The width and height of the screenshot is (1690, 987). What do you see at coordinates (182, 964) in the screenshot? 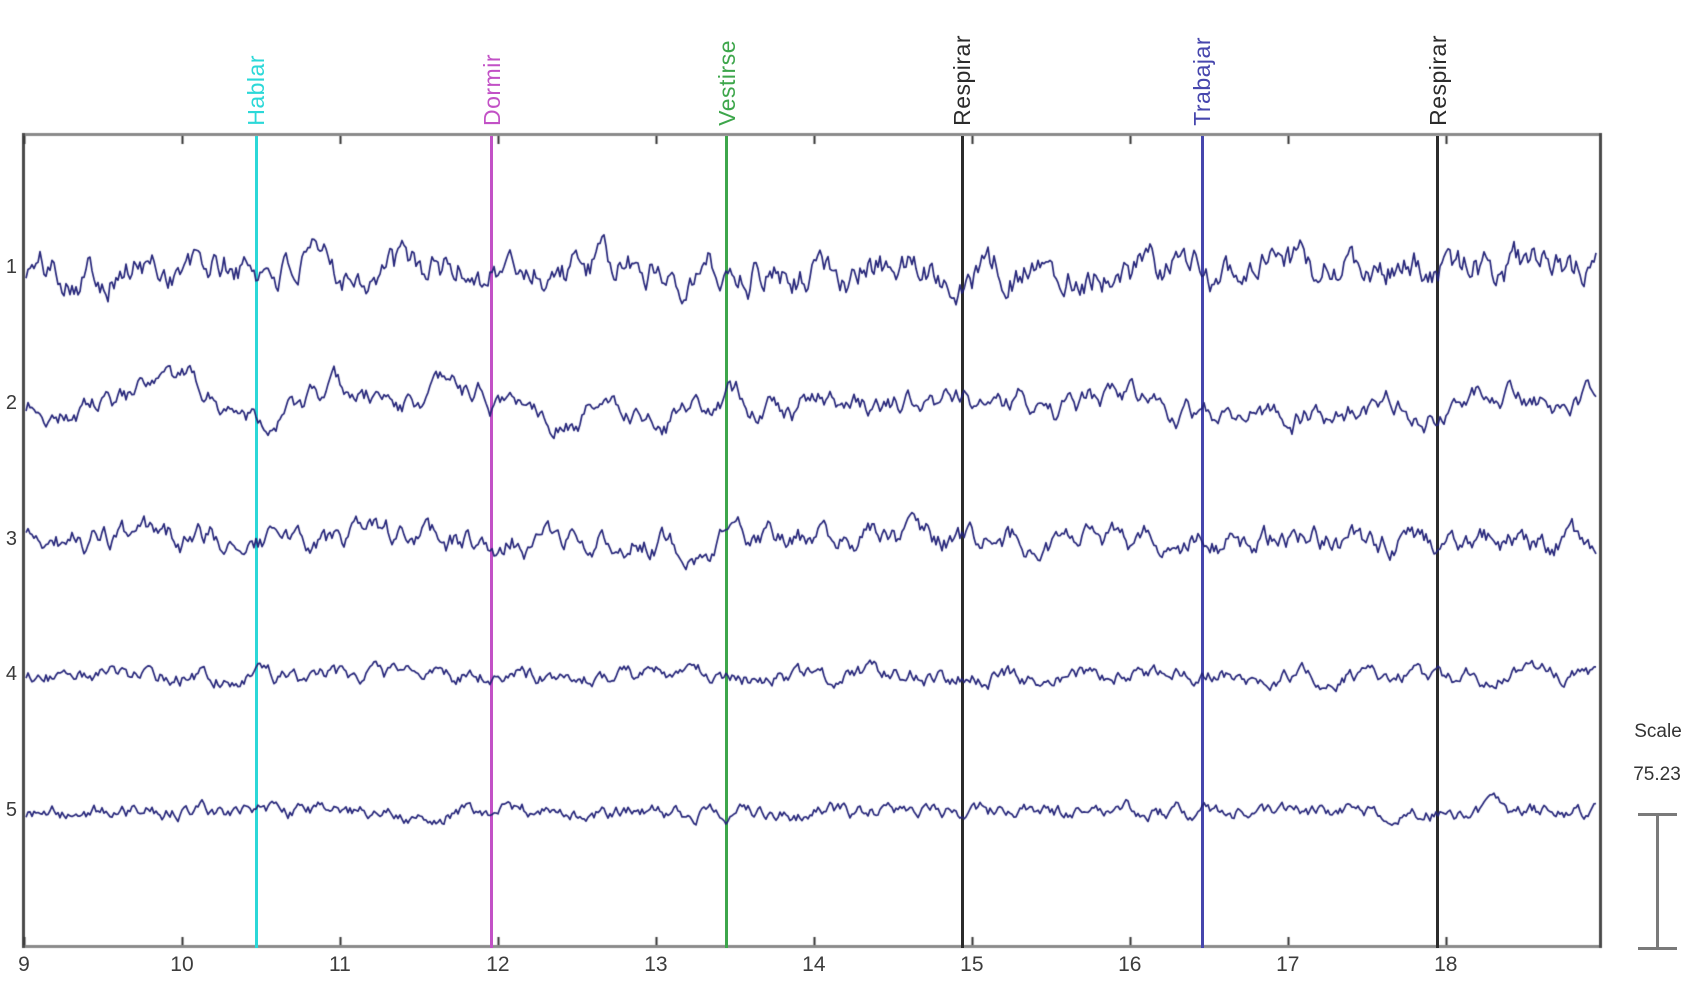
I see `x-tick-label-10: 10` at bounding box center [182, 964].